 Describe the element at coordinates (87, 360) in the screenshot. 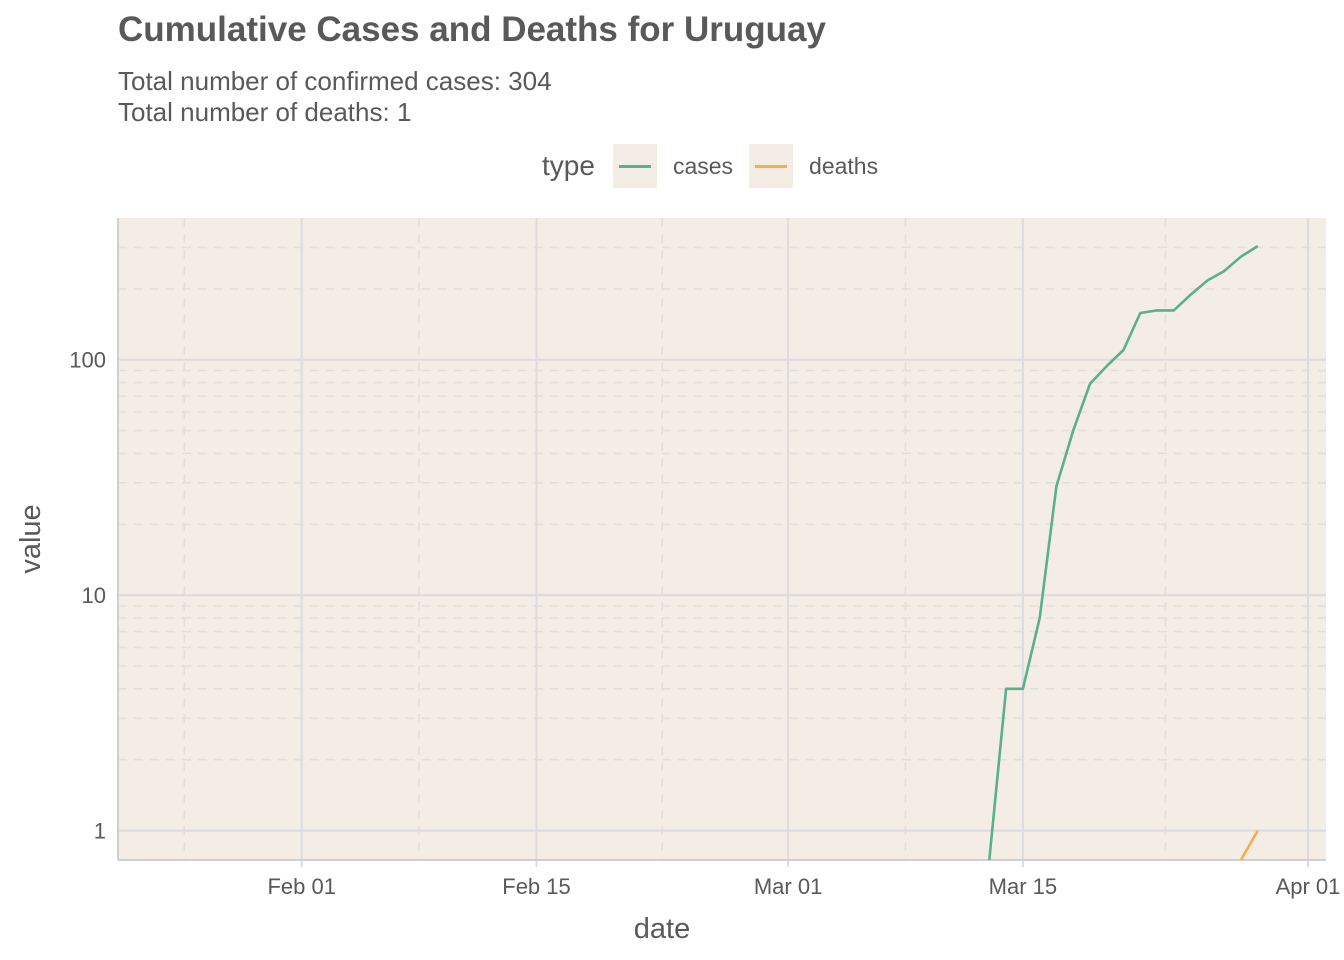

I see `y-tick-label: 100` at that location.